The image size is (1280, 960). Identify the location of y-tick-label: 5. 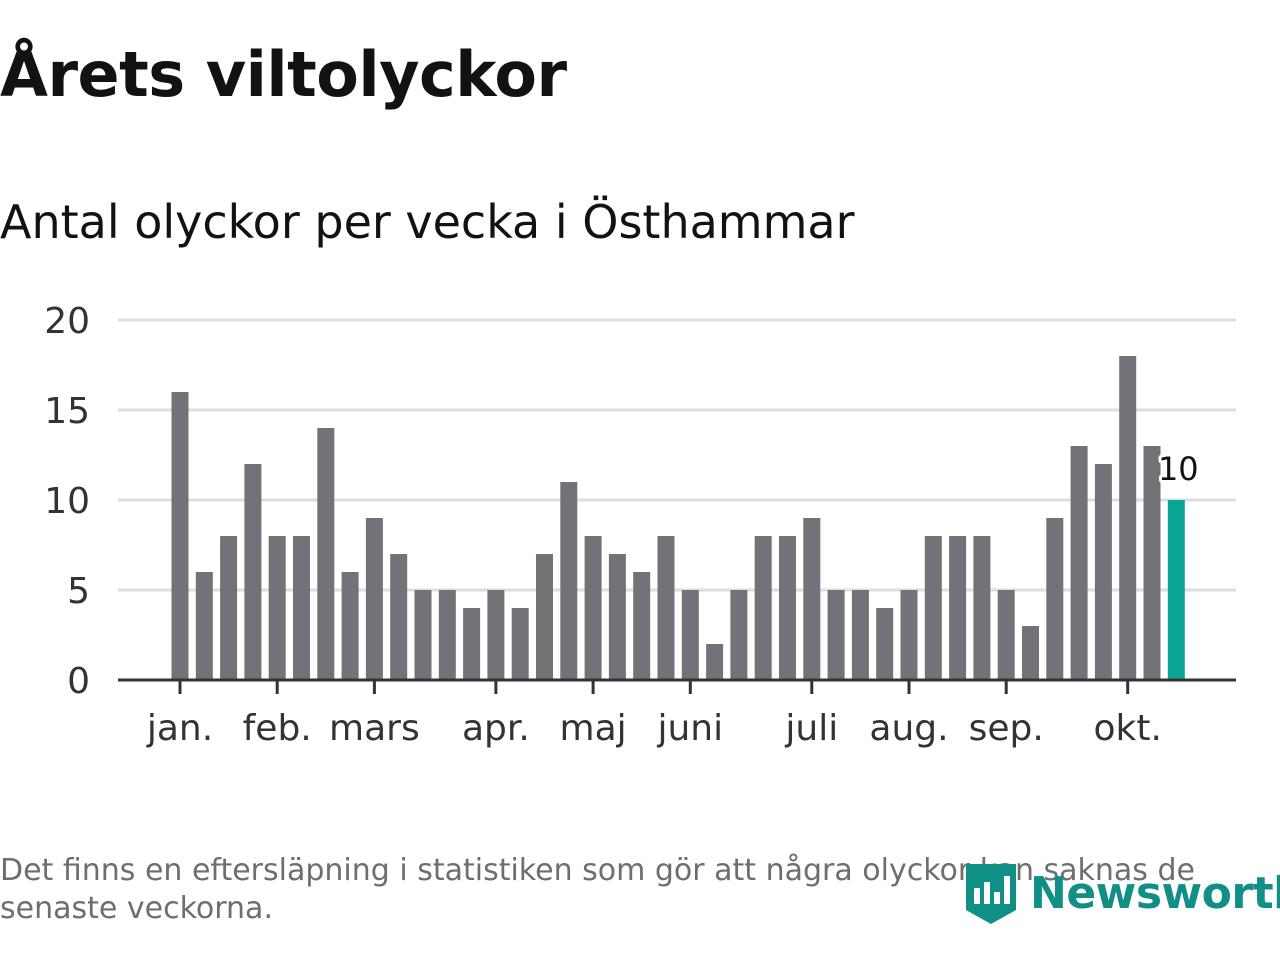
(78, 591).